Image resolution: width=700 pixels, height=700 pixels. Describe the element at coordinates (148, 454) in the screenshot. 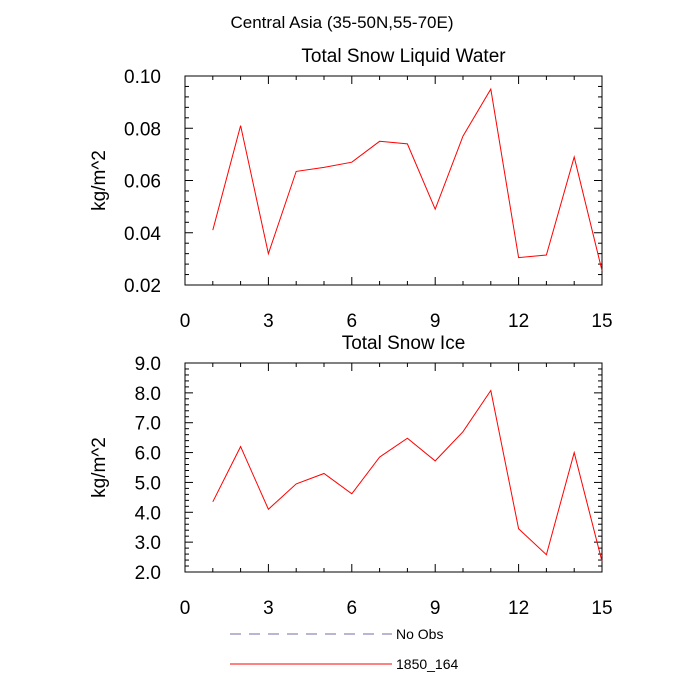

I see `y-tick-label: 6.0` at that location.